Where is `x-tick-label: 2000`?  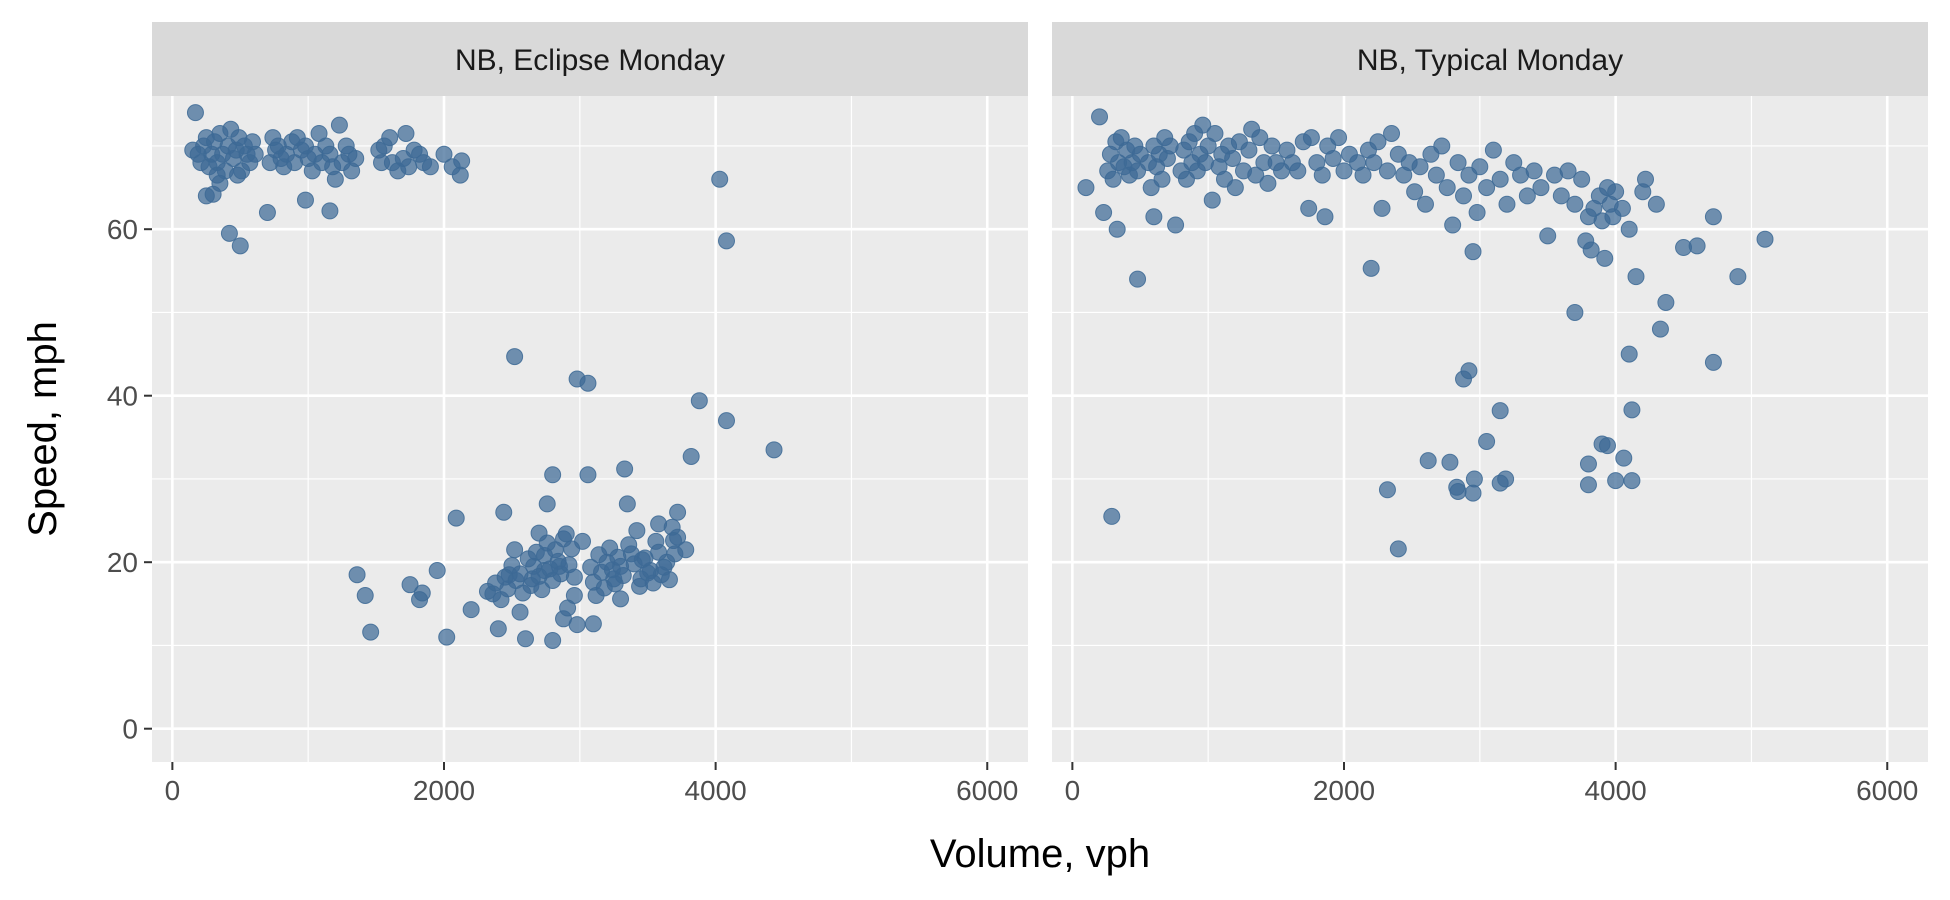 x-tick-label: 2000 is located at coordinates (444, 790).